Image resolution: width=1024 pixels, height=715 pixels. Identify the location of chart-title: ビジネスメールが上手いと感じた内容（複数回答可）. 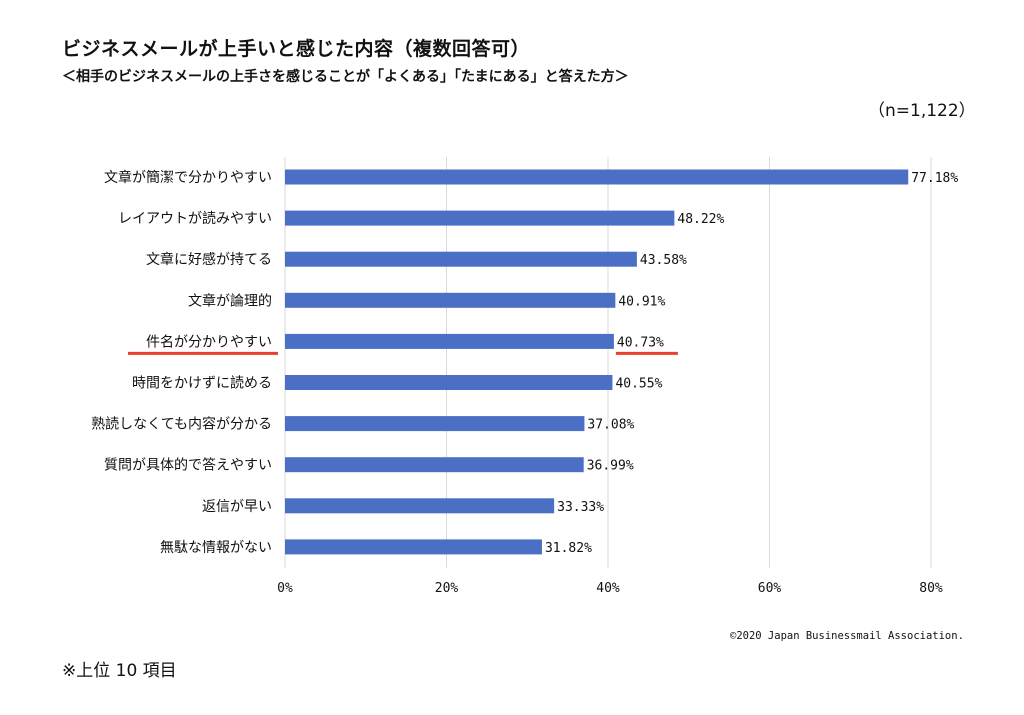
(296, 49).